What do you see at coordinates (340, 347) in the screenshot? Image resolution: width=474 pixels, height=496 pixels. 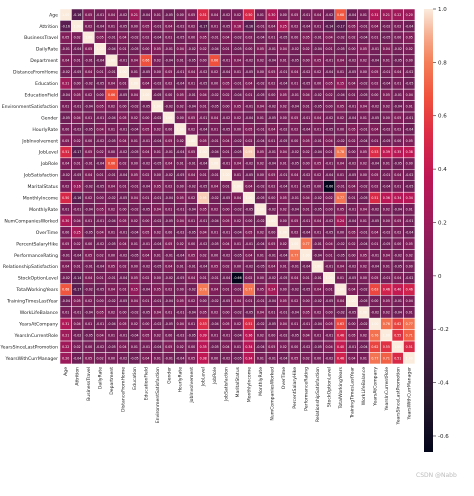 I see `cell-value-label: 0.40` at bounding box center [340, 347].